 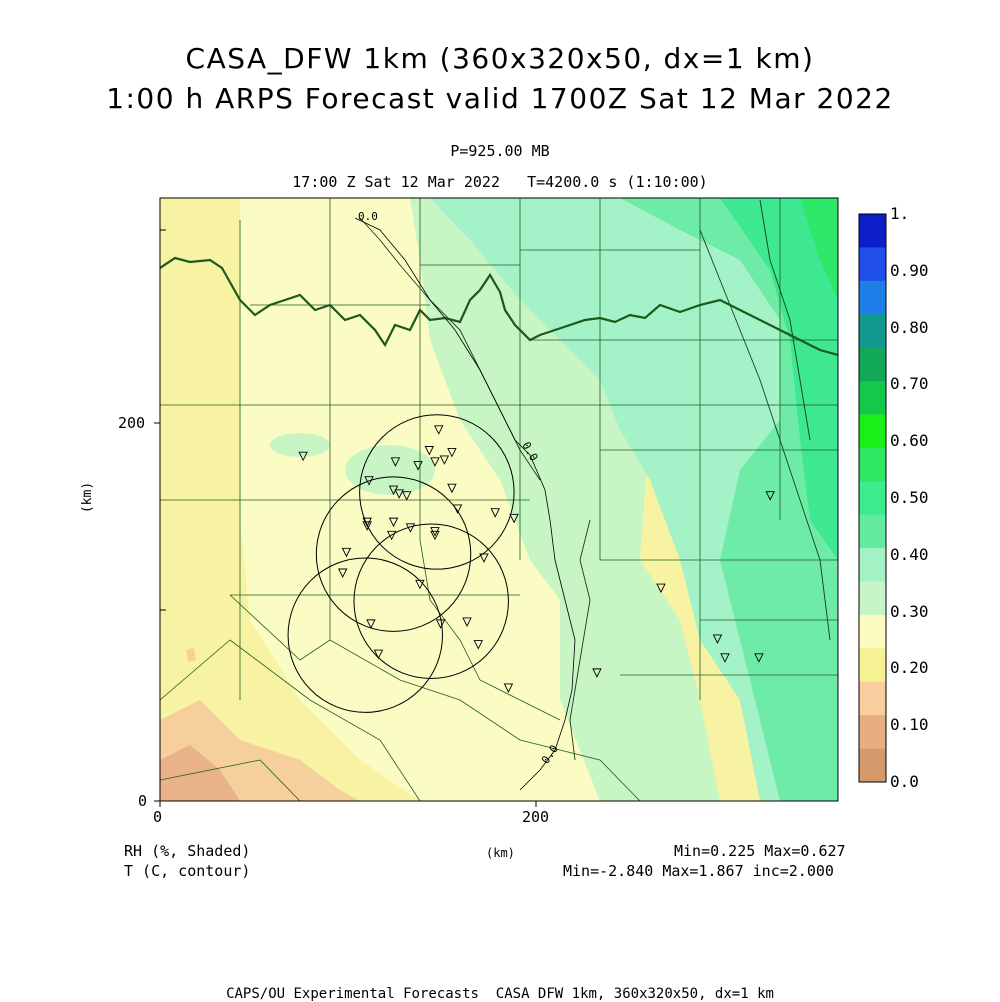 What do you see at coordinates (900, 213) in the screenshot?
I see `colorbar-label: 1.` at bounding box center [900, 213].